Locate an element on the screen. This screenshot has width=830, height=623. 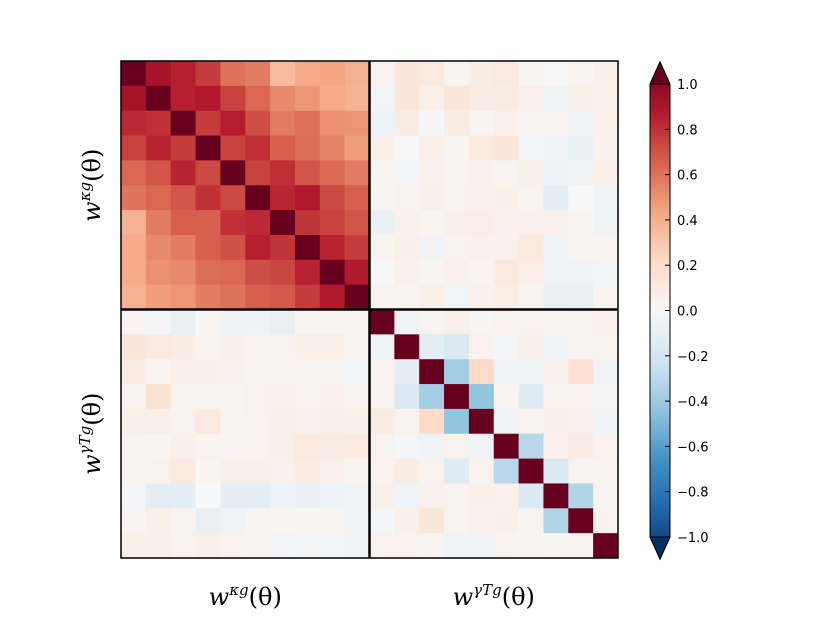
colorbar-tick-label: −0.2 is located at coordinates (693, 357).